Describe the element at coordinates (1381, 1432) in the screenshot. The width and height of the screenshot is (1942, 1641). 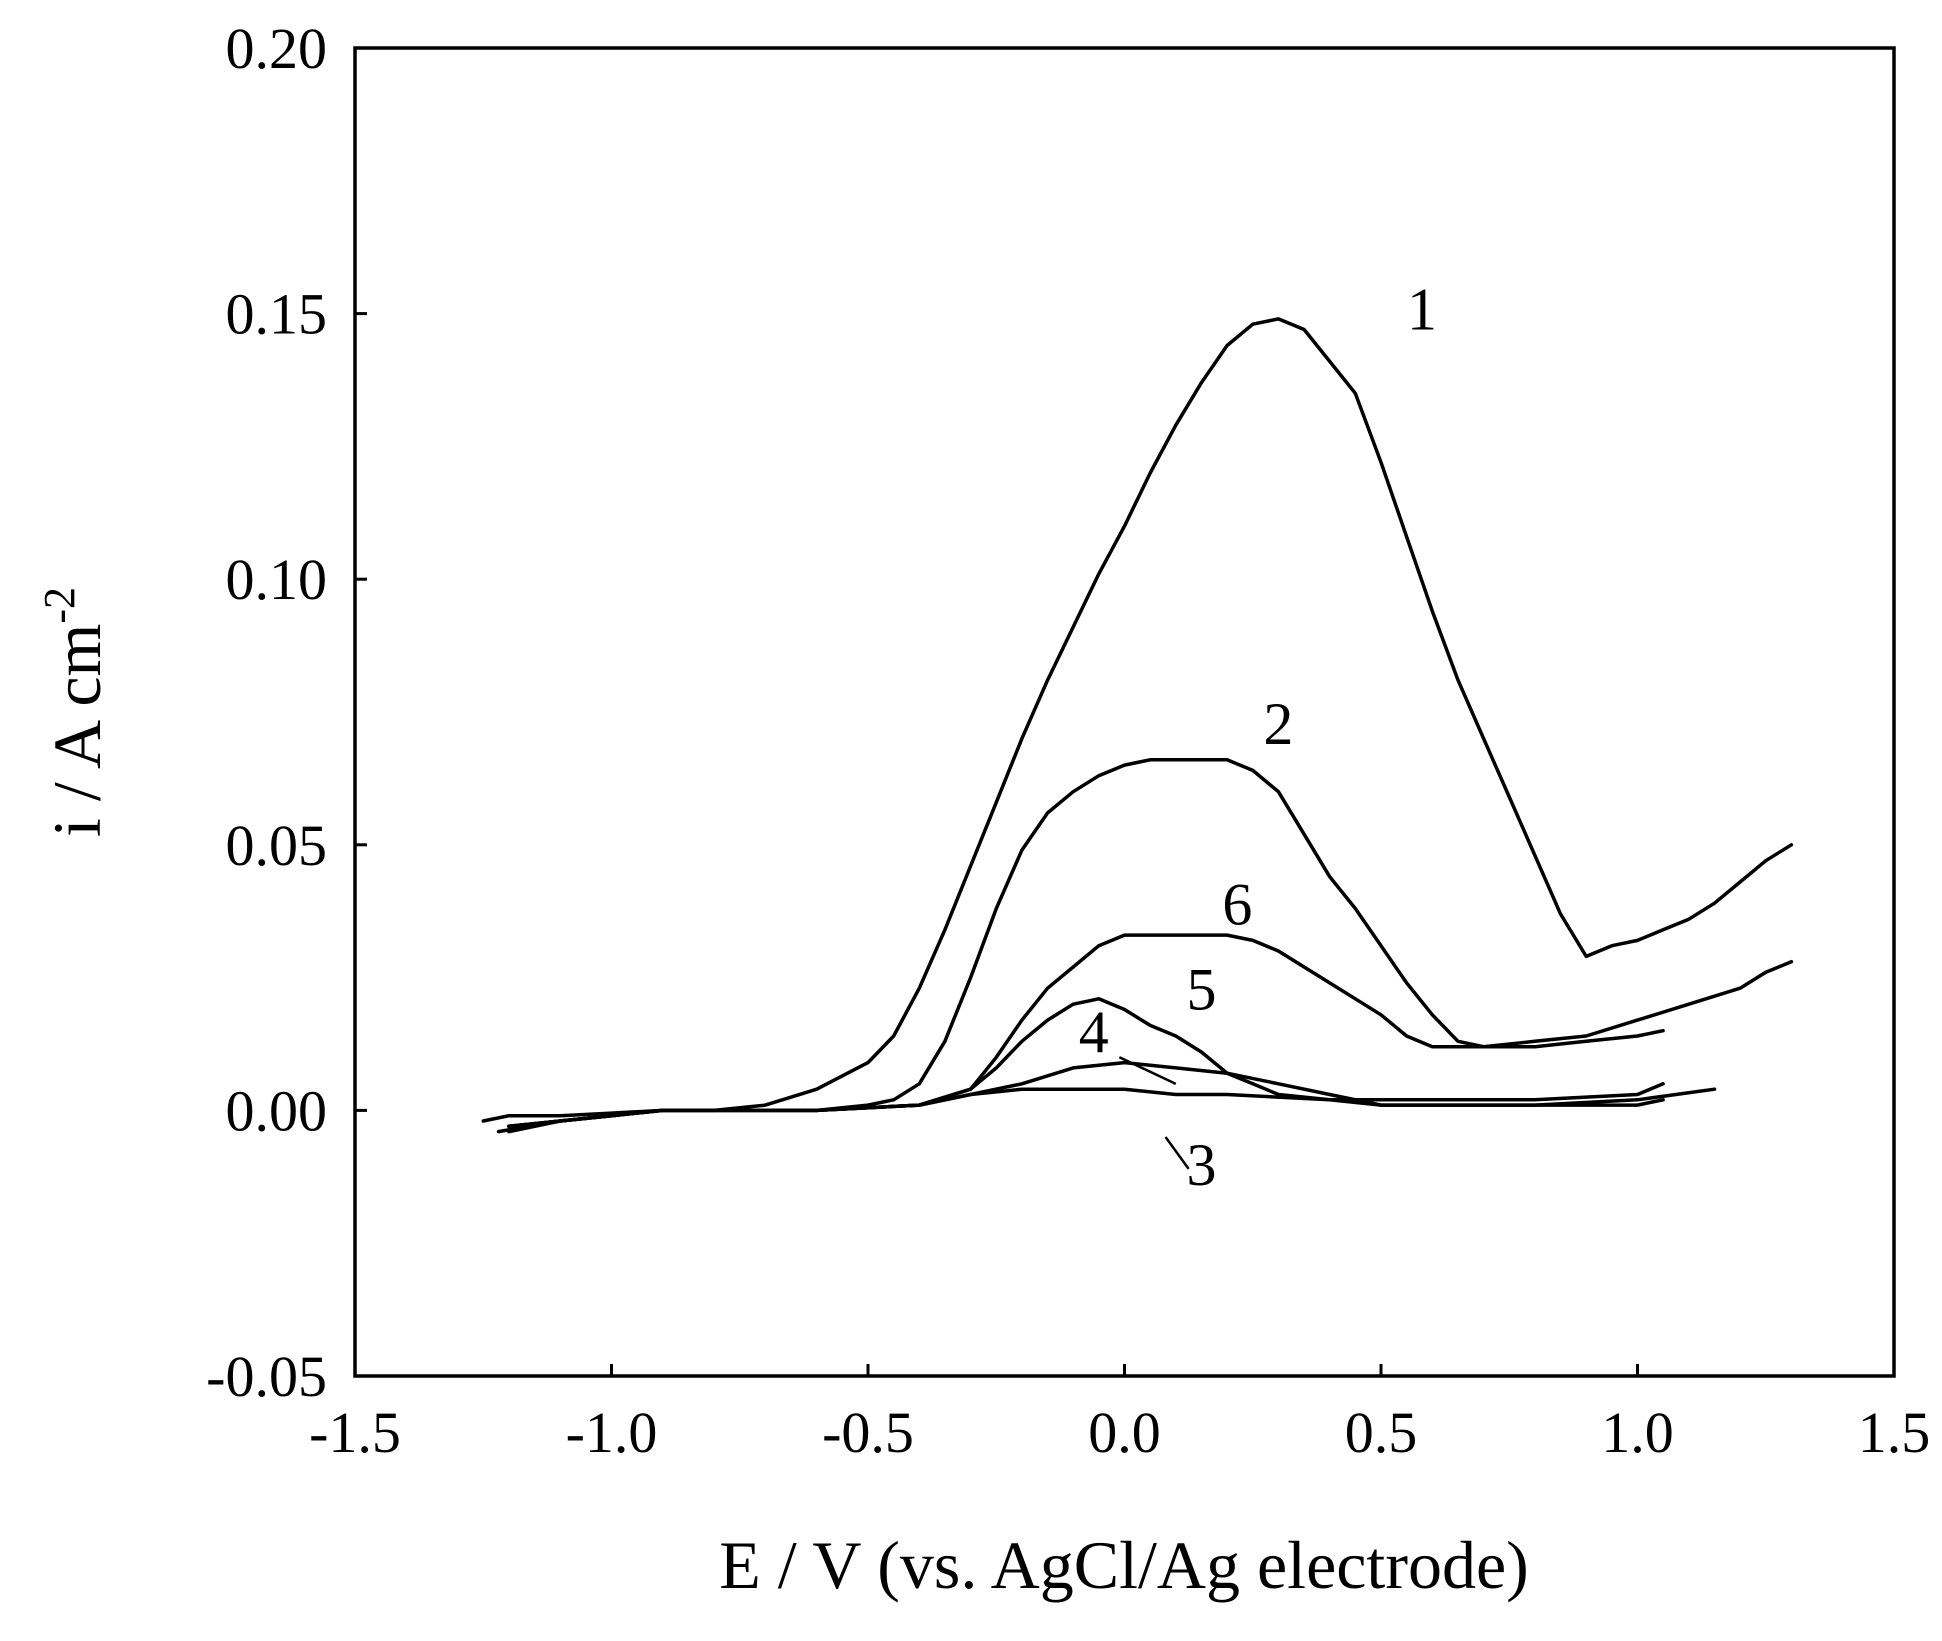
I see `x-tick-label: 0.5` at that location.